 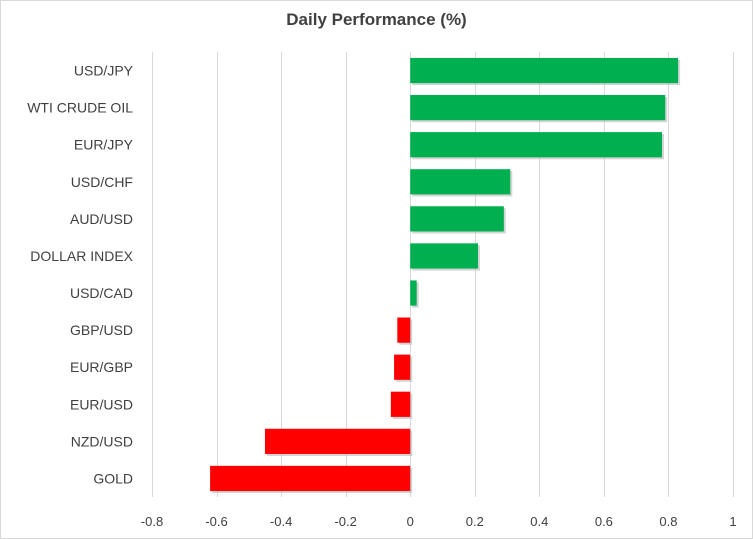 I want to click on x-tick-label: -0.2, so click(x=345, y=521).